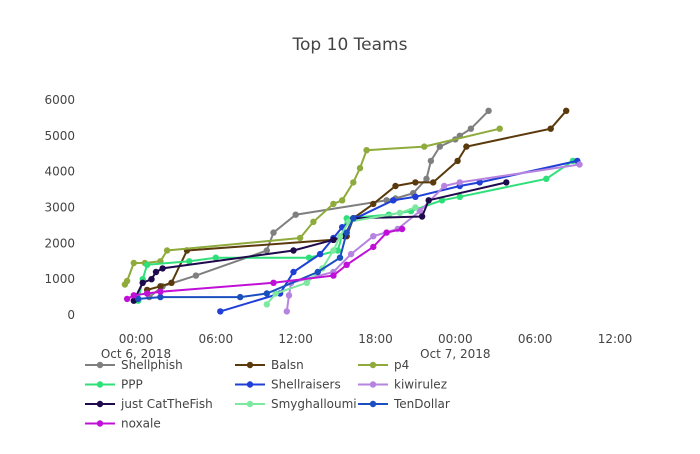 The width and height of the screenshot is (700, 454). What do you see at coordinates (455, 354) in the screenshot?
I see `x-tick-sublabel: Oct 7, 2018` at bounding box center [455, 354].